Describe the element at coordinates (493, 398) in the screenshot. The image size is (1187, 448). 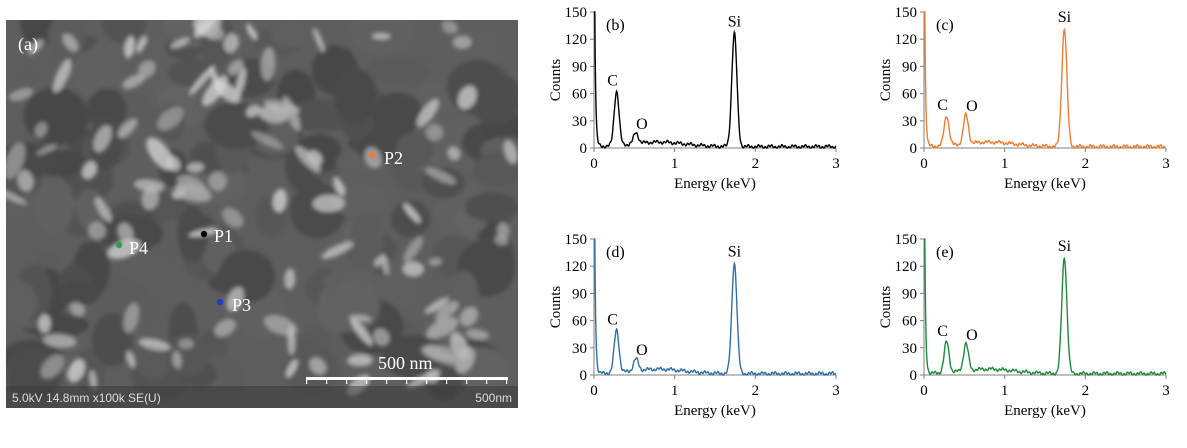
I see `sem-footer-right: 500nm` at that location.